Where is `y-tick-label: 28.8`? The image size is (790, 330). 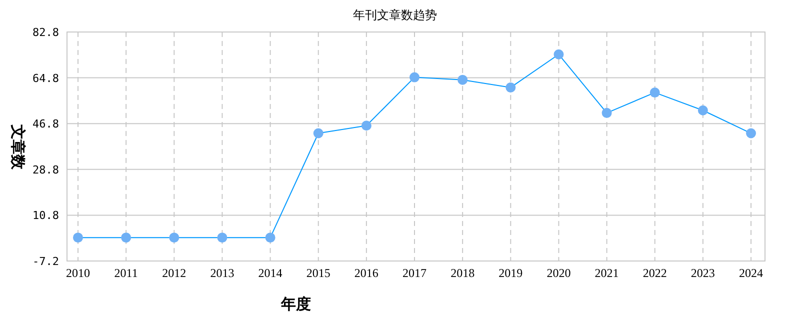
y-tick-label: 28.8 is located at coordinates (45, 169).